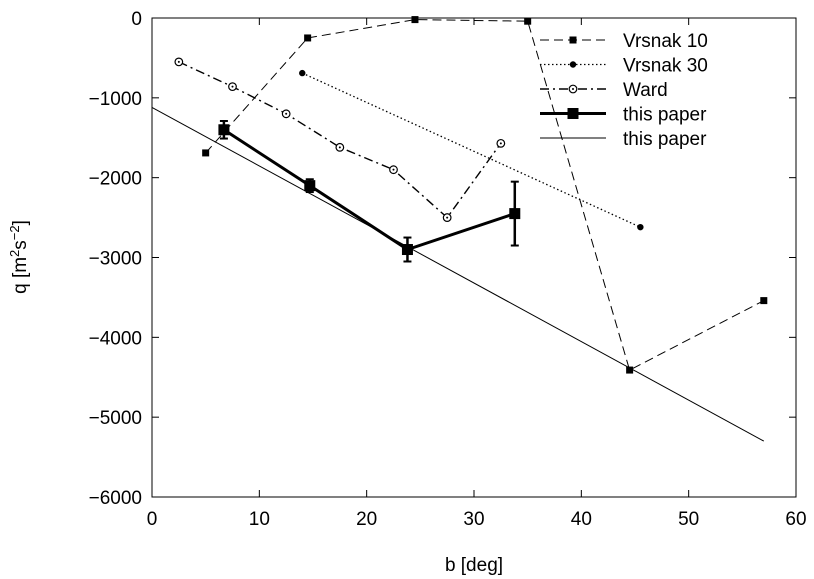 The height and width of the screenshot is (579, 814). What do you see at coordinates (474, 565) in the screenshot?
I see `x-axis-label: b [deg]` at bounding box center [474, 565].